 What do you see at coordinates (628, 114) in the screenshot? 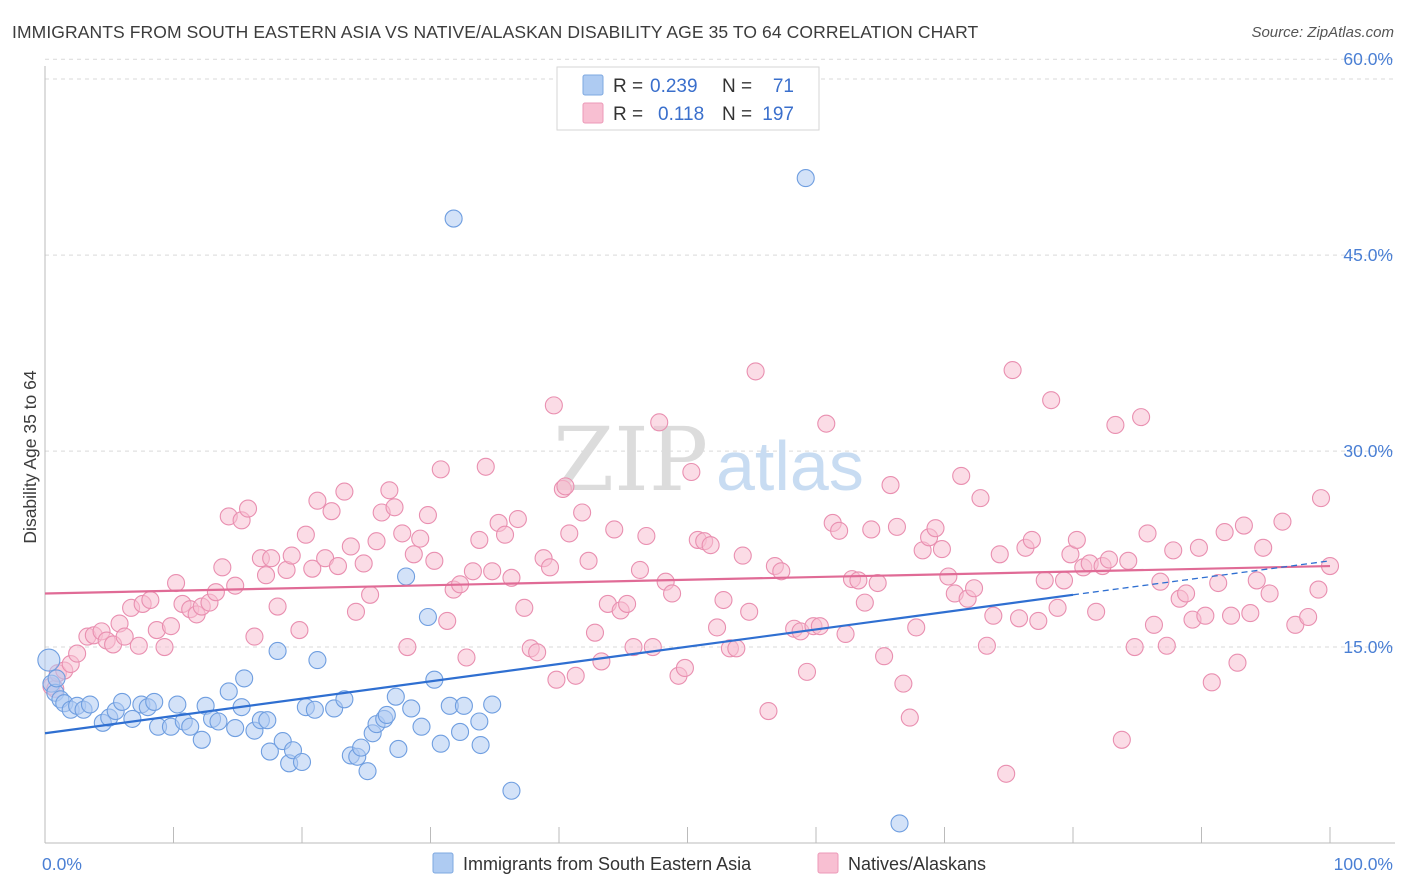
I see `legend-r-label-2: R =` at bounding box center [628, 114].